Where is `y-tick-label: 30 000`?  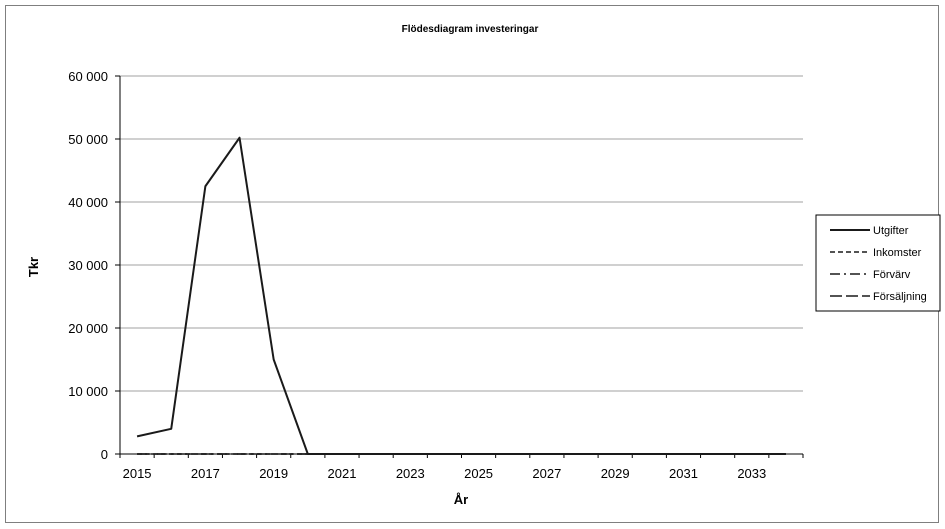
y-tick-label: 30 000 is located at coordinates (88, 265).